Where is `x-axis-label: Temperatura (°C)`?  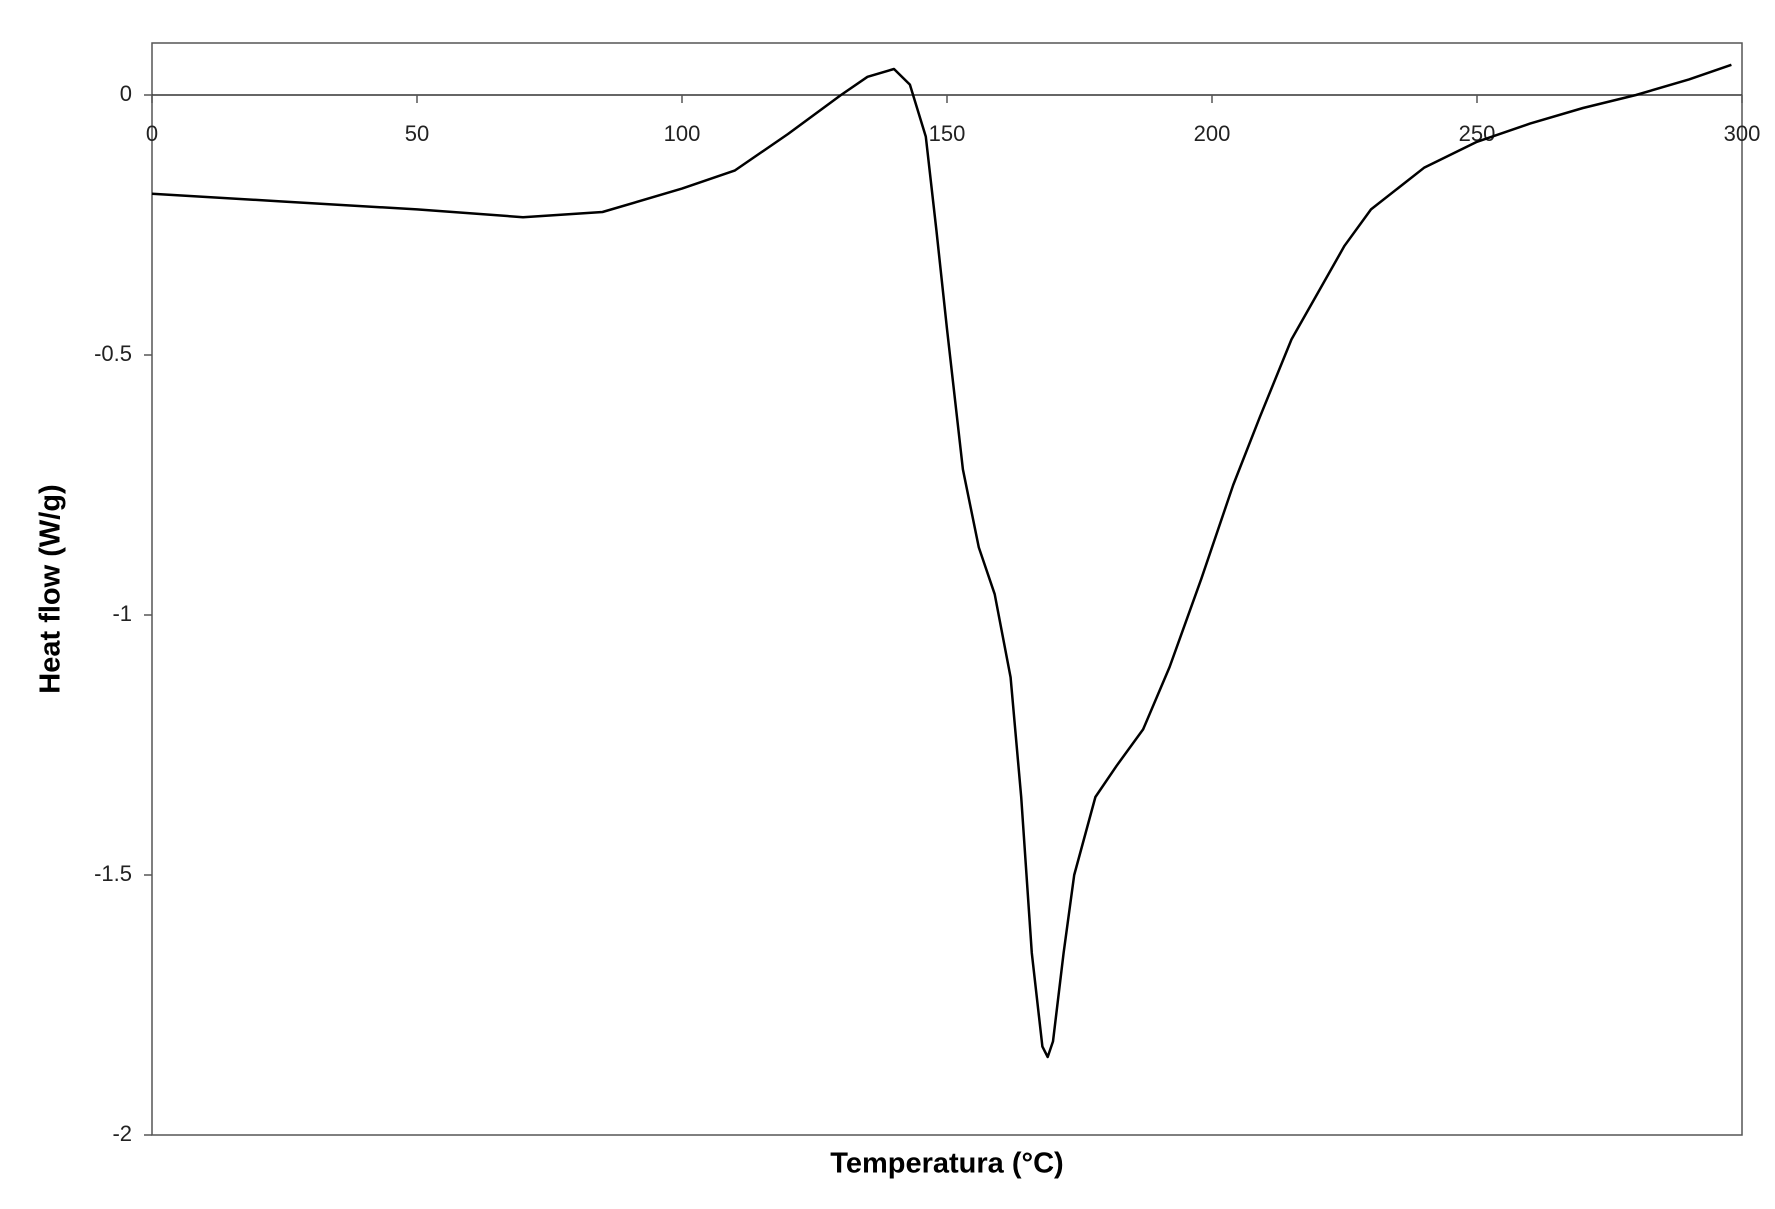
x-axis-label: Temperatura (°C) is located at coordinates (946, 1164).